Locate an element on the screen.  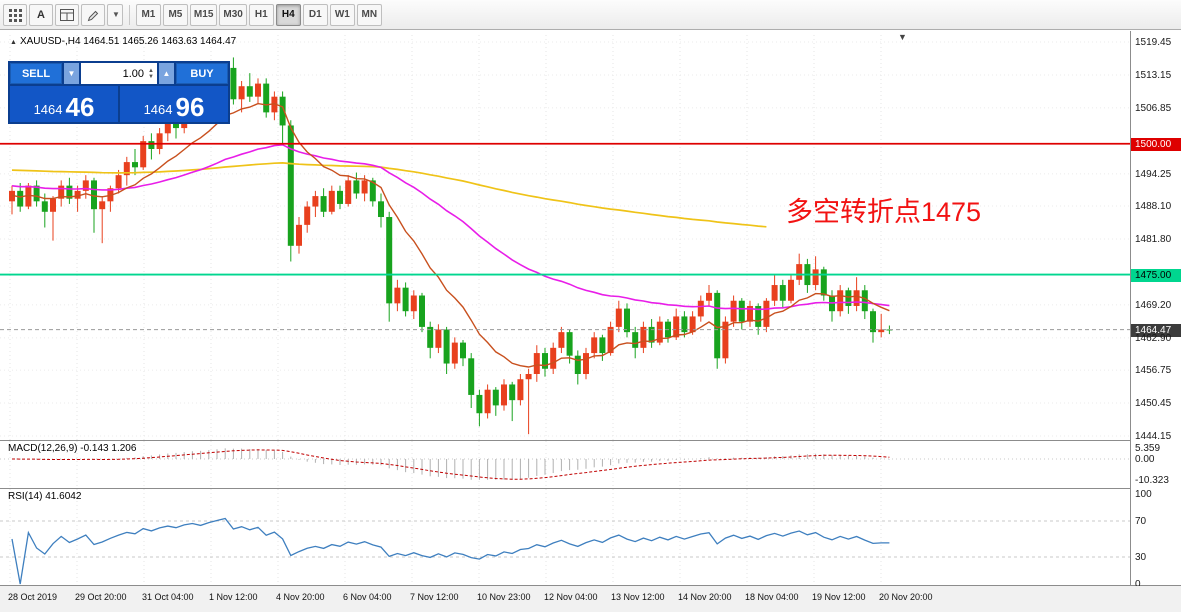
timeframe-h4-button: H4 is located at coordinates (288, 14).